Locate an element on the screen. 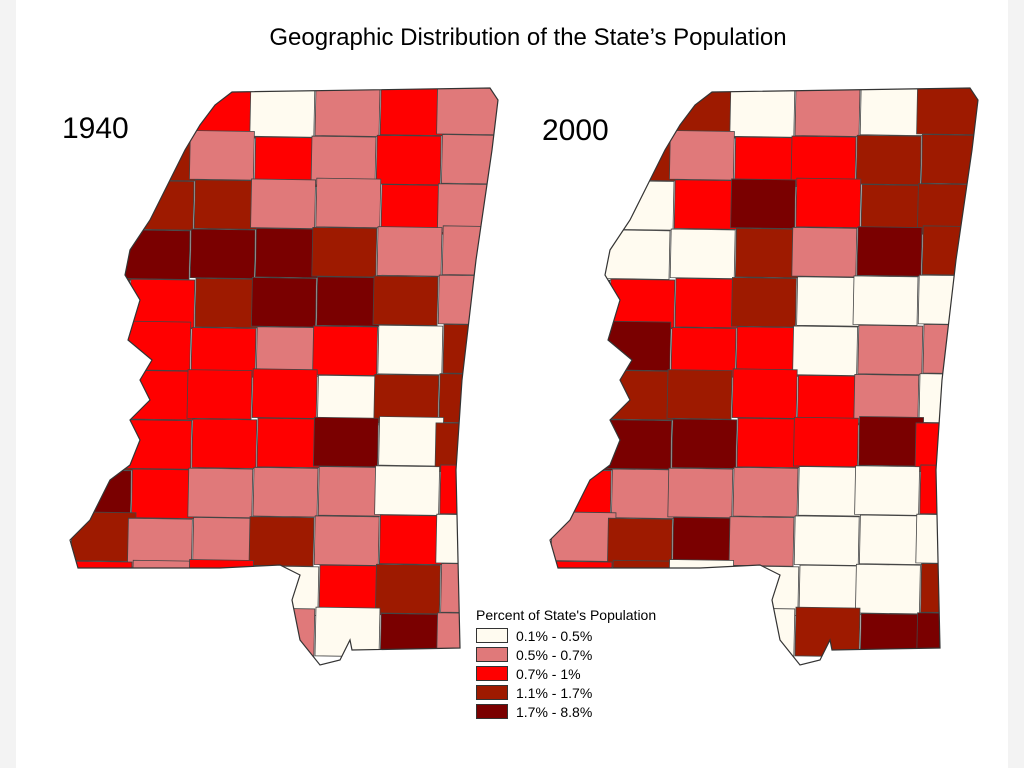 Image resolution: width=1024 pixels, height=768 pixels. year-label-1940: 1940 is located at coordinates (95, 128).